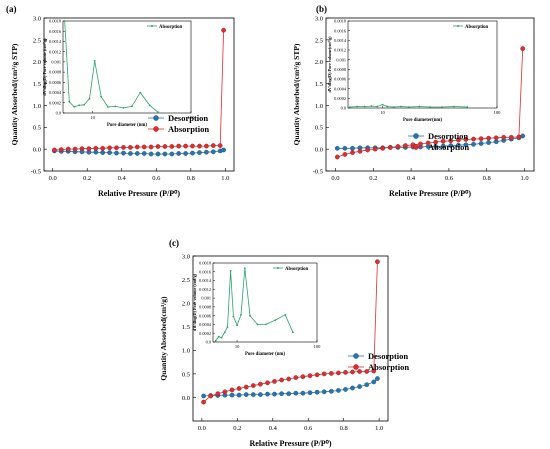  What do you see at coordinates (340, 79) in the screenshot?
I see `inset-y-tick-label: 0.0006` at bounding box center [340, 79].